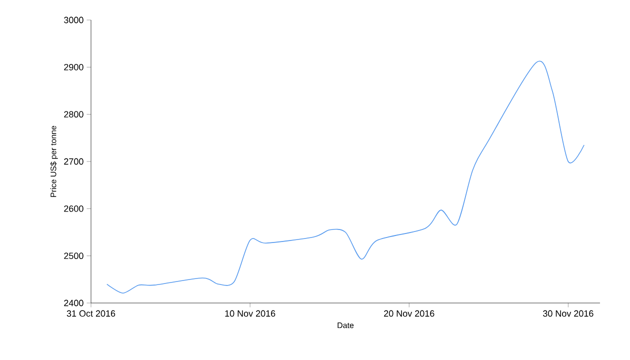 This screenshot has height=360, width=630. I want to click on y-tick-label: 2800, so click(74, 114).